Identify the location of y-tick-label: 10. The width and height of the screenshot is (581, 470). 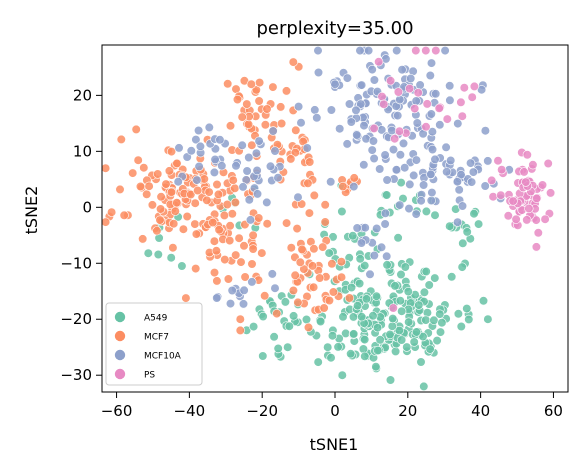
(82, 151).